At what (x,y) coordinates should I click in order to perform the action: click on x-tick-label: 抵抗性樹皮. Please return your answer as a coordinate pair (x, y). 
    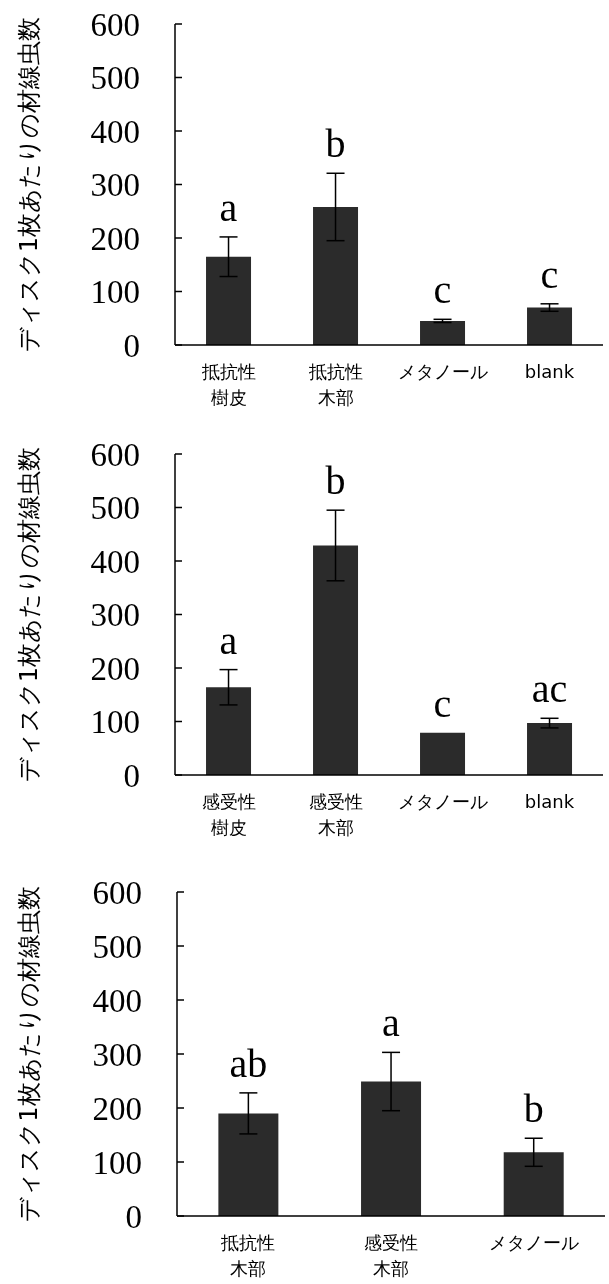
    Looking at the image, I should click on (228, 385).